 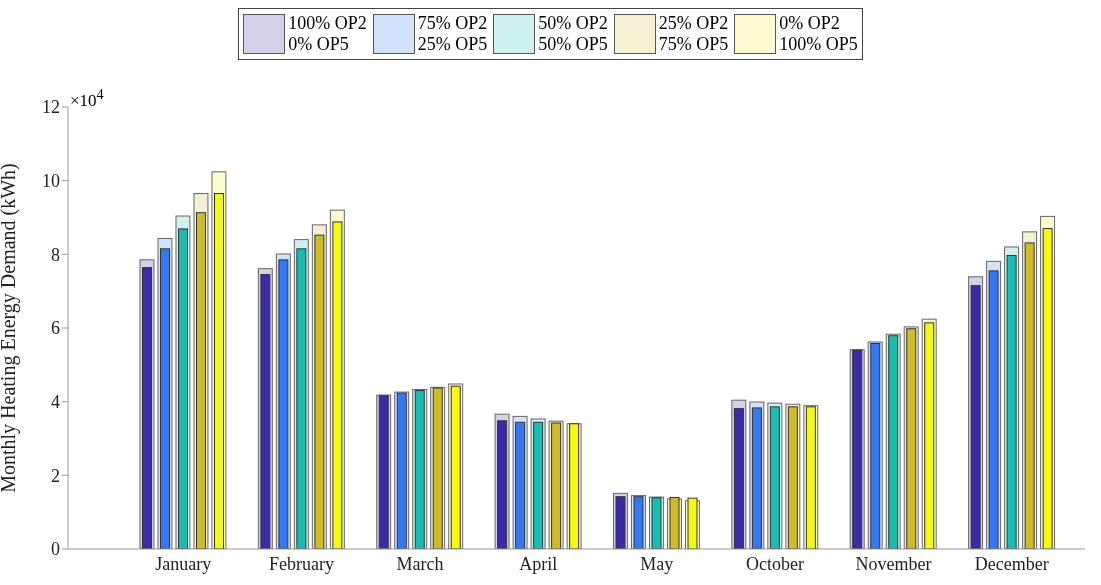 What do you see at coordinates (51, 181) in the screenshot?
I see `y-tick-label: 10` at bounding box center [51, 181].